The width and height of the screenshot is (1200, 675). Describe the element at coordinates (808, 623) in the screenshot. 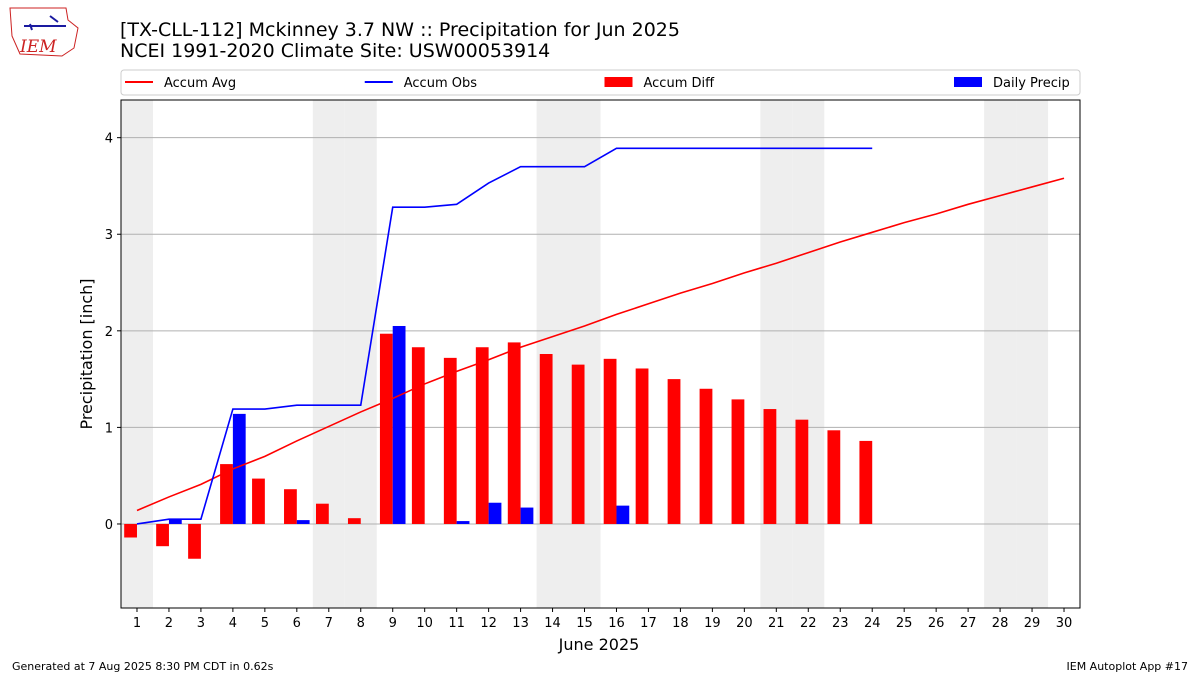

I see `x-tick-label: 22` at that location.